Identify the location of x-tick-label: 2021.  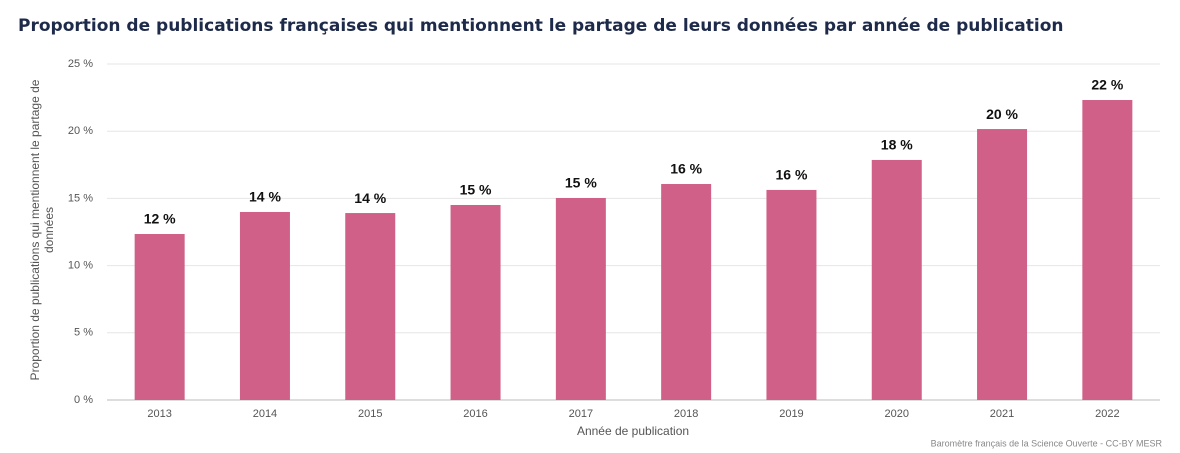
(1002, 414).